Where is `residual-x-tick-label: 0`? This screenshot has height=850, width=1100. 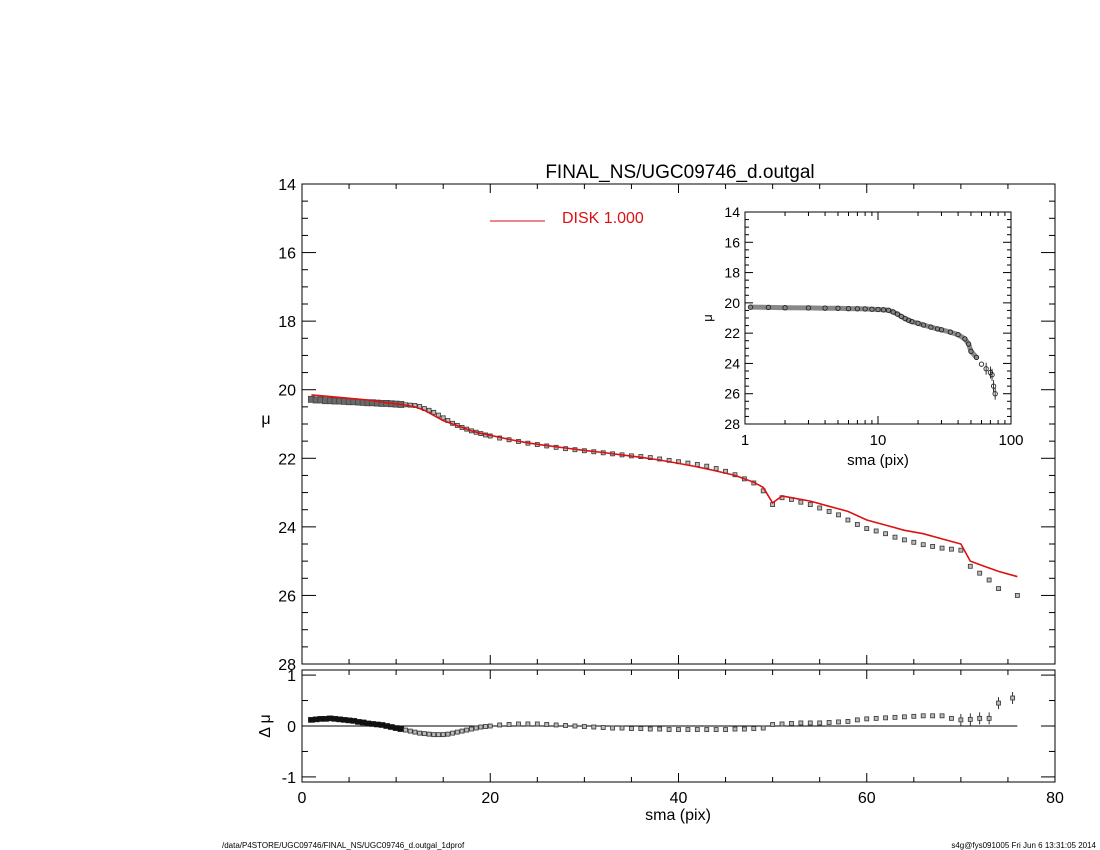
residual-x-tick-label: 0 is located at coordinates (302, 798).